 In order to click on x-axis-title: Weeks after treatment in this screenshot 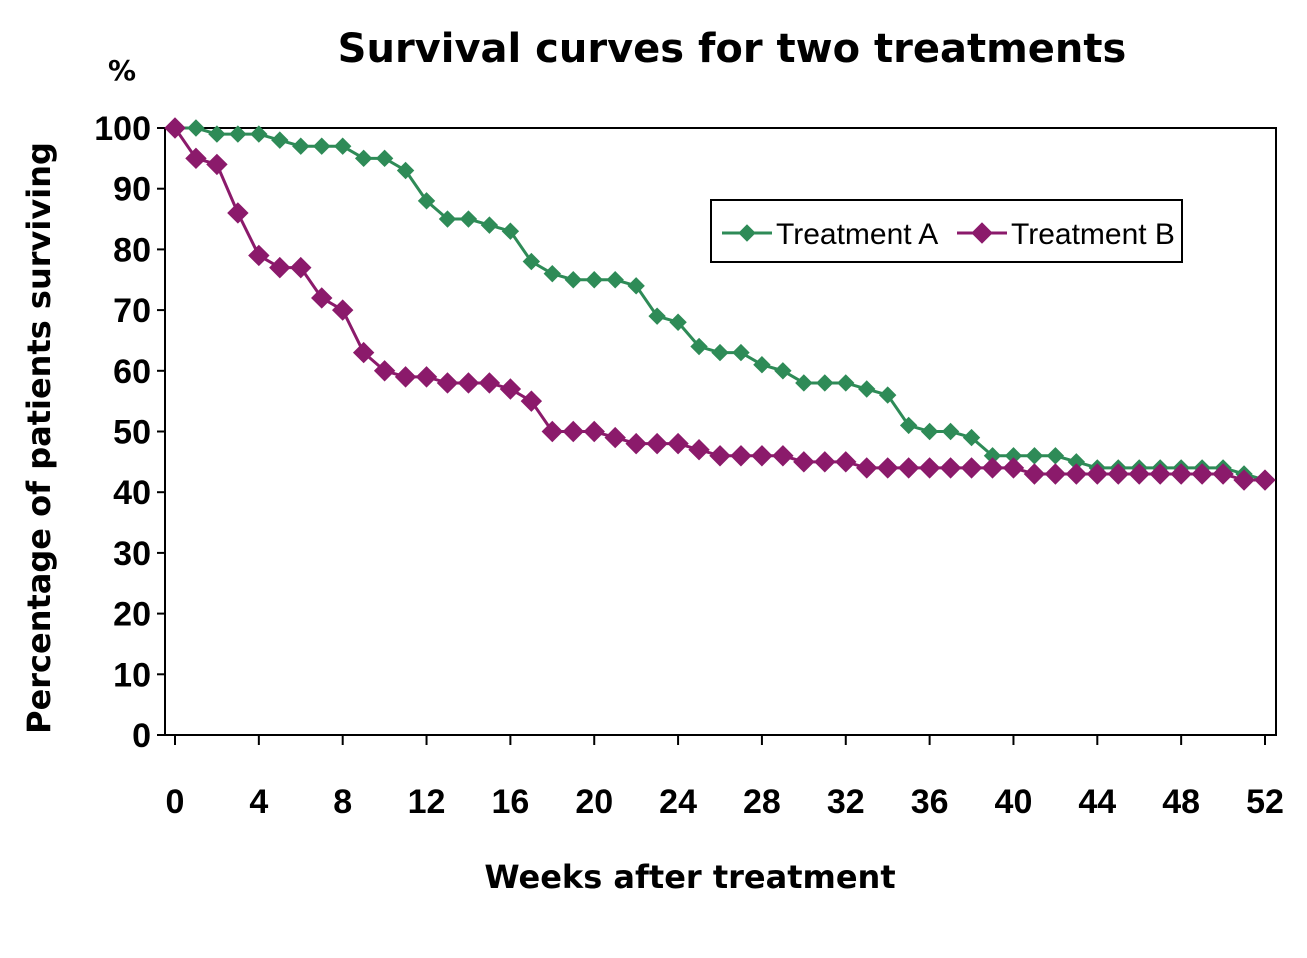, I will do `click(689, 877)`.